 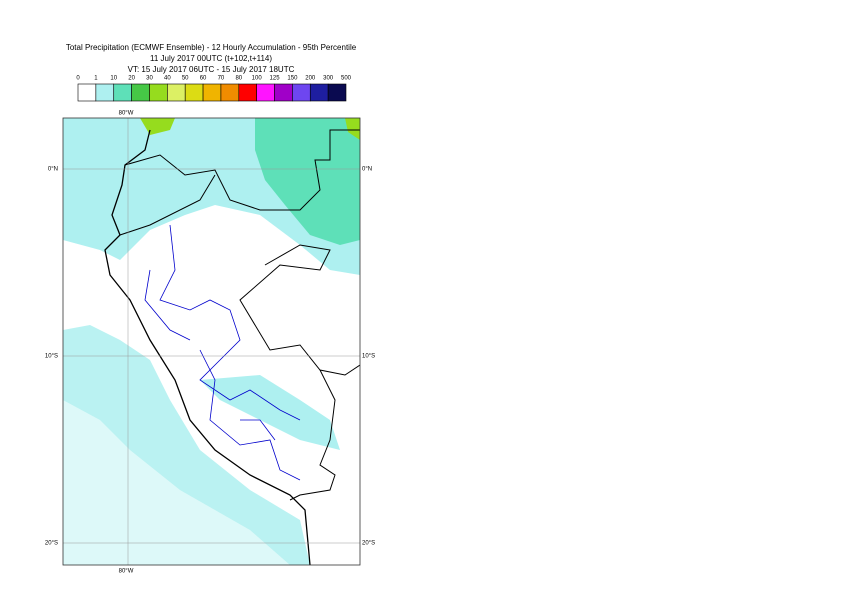 What do you see at coordinates (257, 79) in the screenshot?
I see `legend-label: 100` at bounding box center [257, 79].